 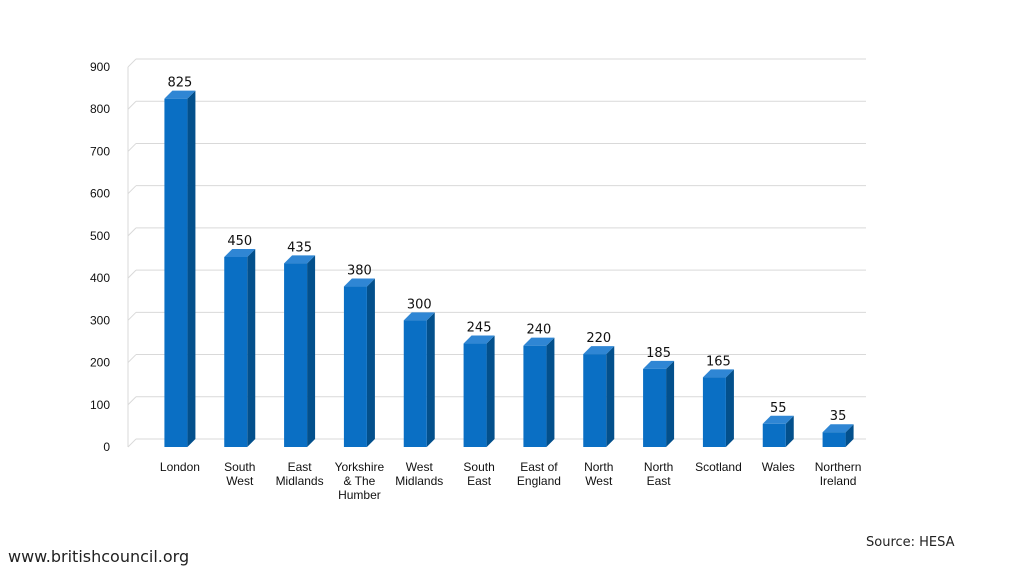 I want to click on category-label: North East, so click(x=658, y=474).